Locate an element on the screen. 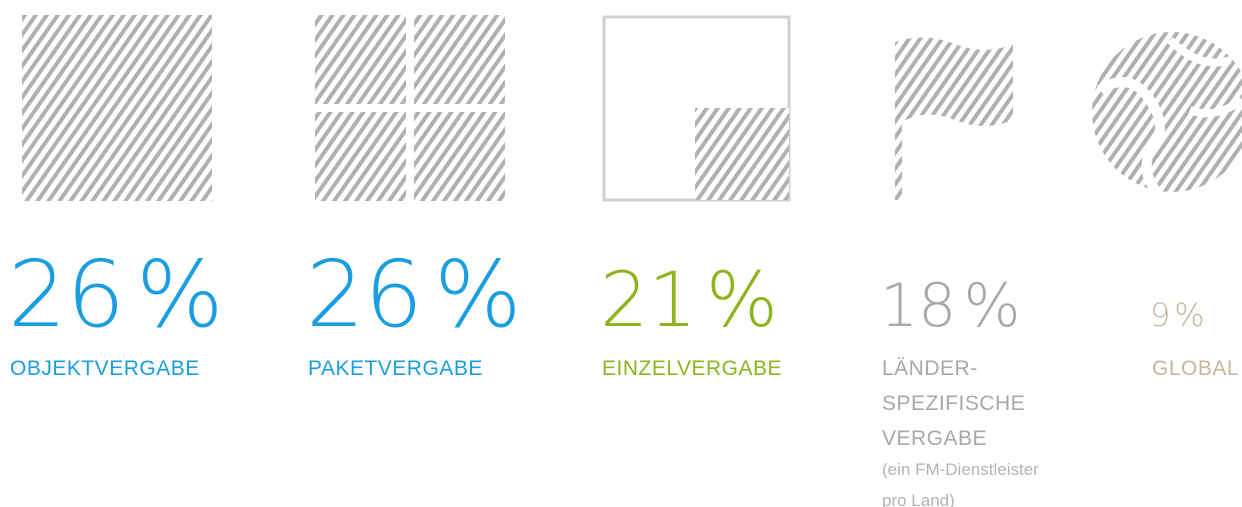  percent-value: 18 is located at coordinates (918, 306).